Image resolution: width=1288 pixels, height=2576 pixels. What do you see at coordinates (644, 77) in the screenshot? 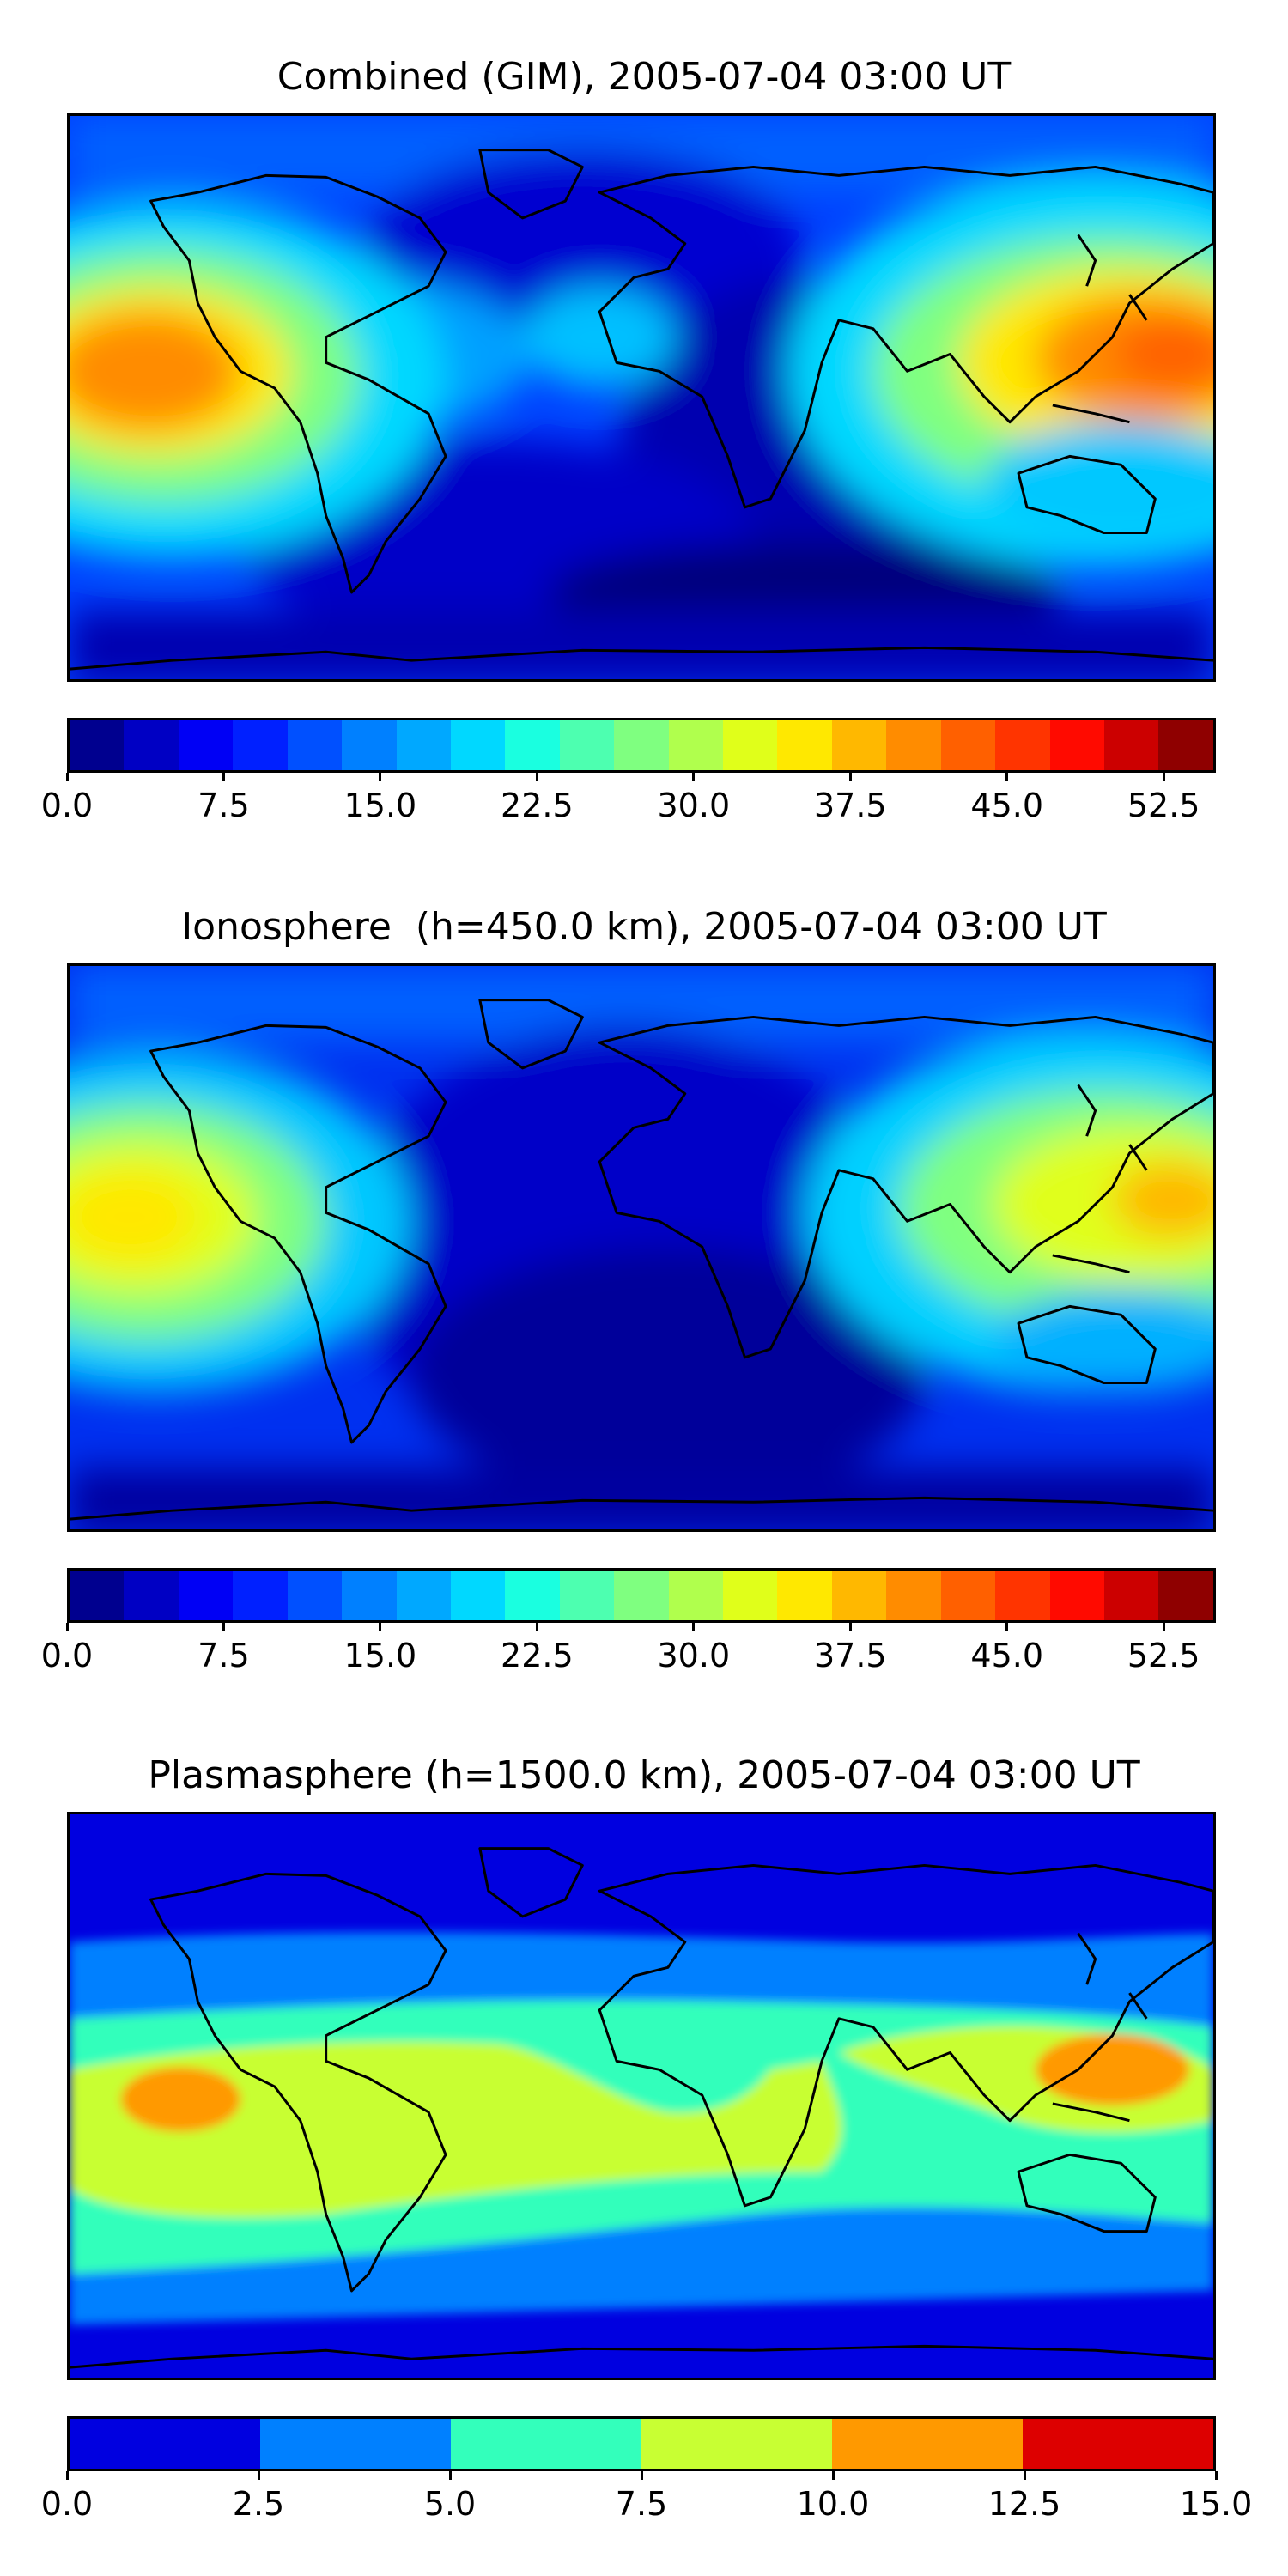
I see `panel-title-combined: Combined (GIM), 2005-07-04 03:00 UT` at bounding box center [644, 77].